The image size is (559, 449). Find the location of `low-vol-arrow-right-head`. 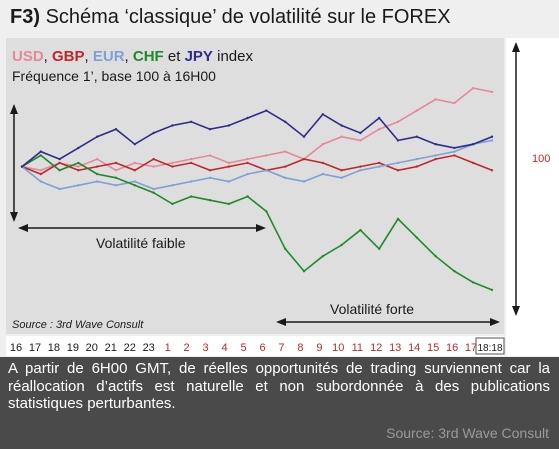

low-vol-arrow-right-head is located at coordinates (261, 228).